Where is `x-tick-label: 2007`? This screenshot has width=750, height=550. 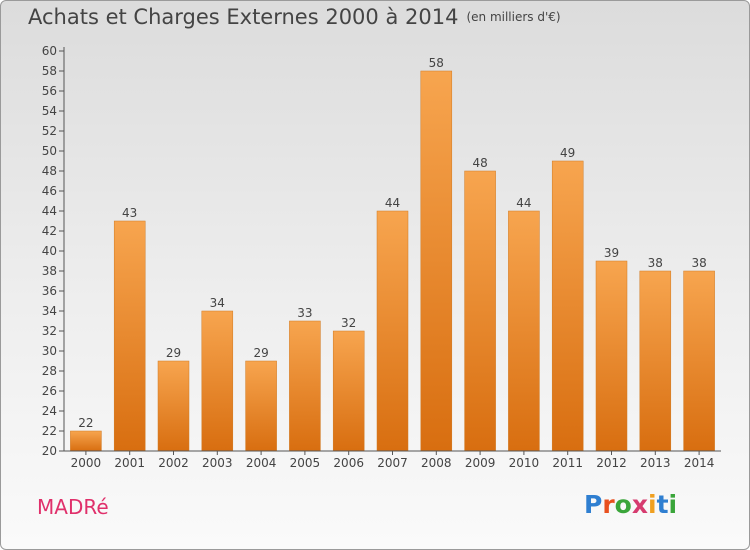
x-tick-label: 2007 is located at coordinates (392, 463).